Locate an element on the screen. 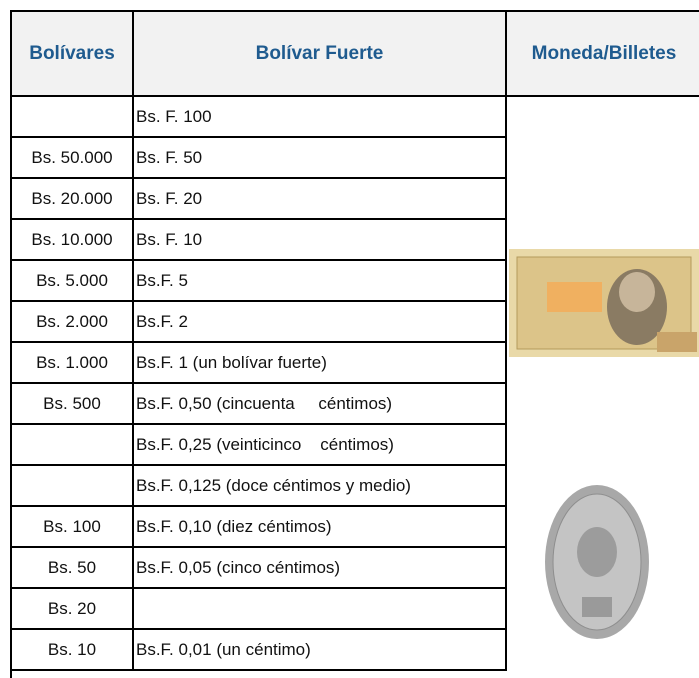 This screenshot has width=699, height=678. table-cell: Bs. 500 is located at coordinates (73, 404).